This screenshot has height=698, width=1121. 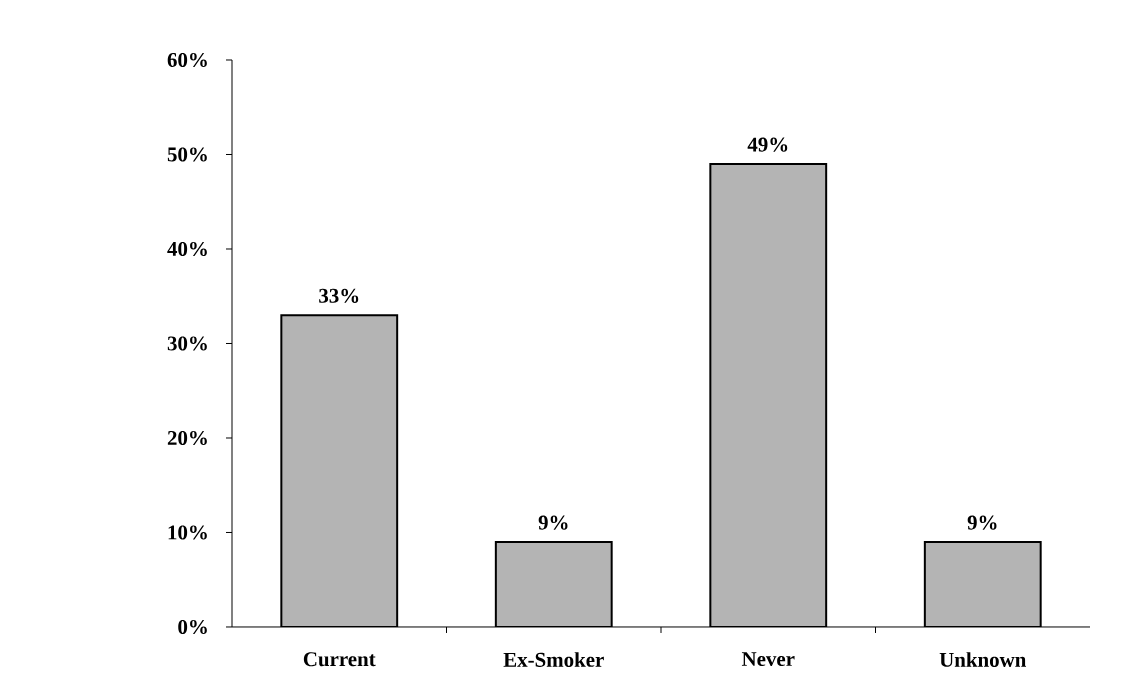 I want to click on y-tick-label: 40%, so click(x=187, y=249).